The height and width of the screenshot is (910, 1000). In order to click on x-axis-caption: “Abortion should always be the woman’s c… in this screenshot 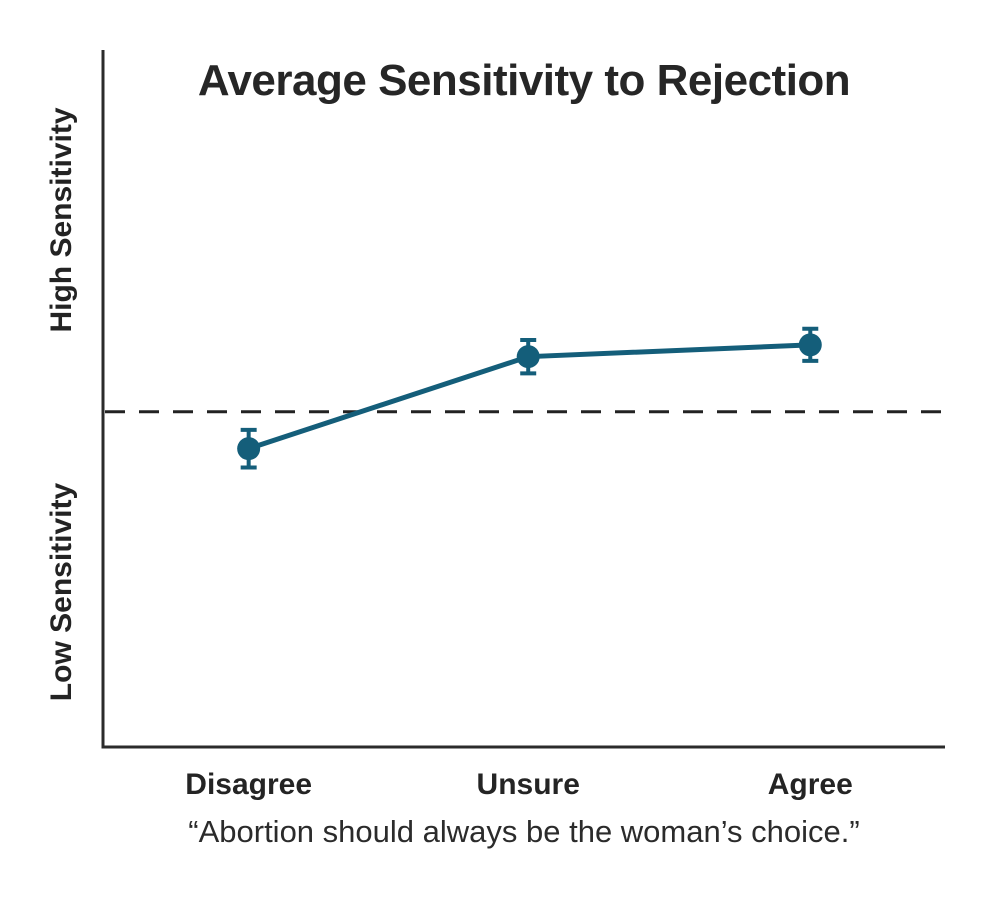, I will do `click(524, 831)`.